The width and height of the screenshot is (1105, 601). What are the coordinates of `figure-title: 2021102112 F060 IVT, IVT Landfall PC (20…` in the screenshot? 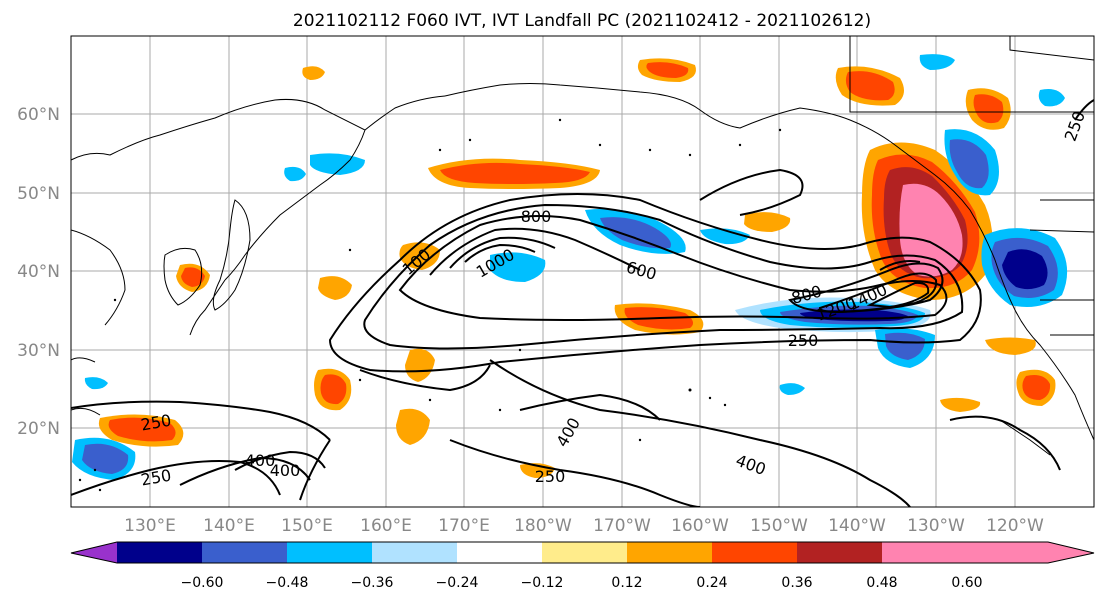 It's located at (582, 21).